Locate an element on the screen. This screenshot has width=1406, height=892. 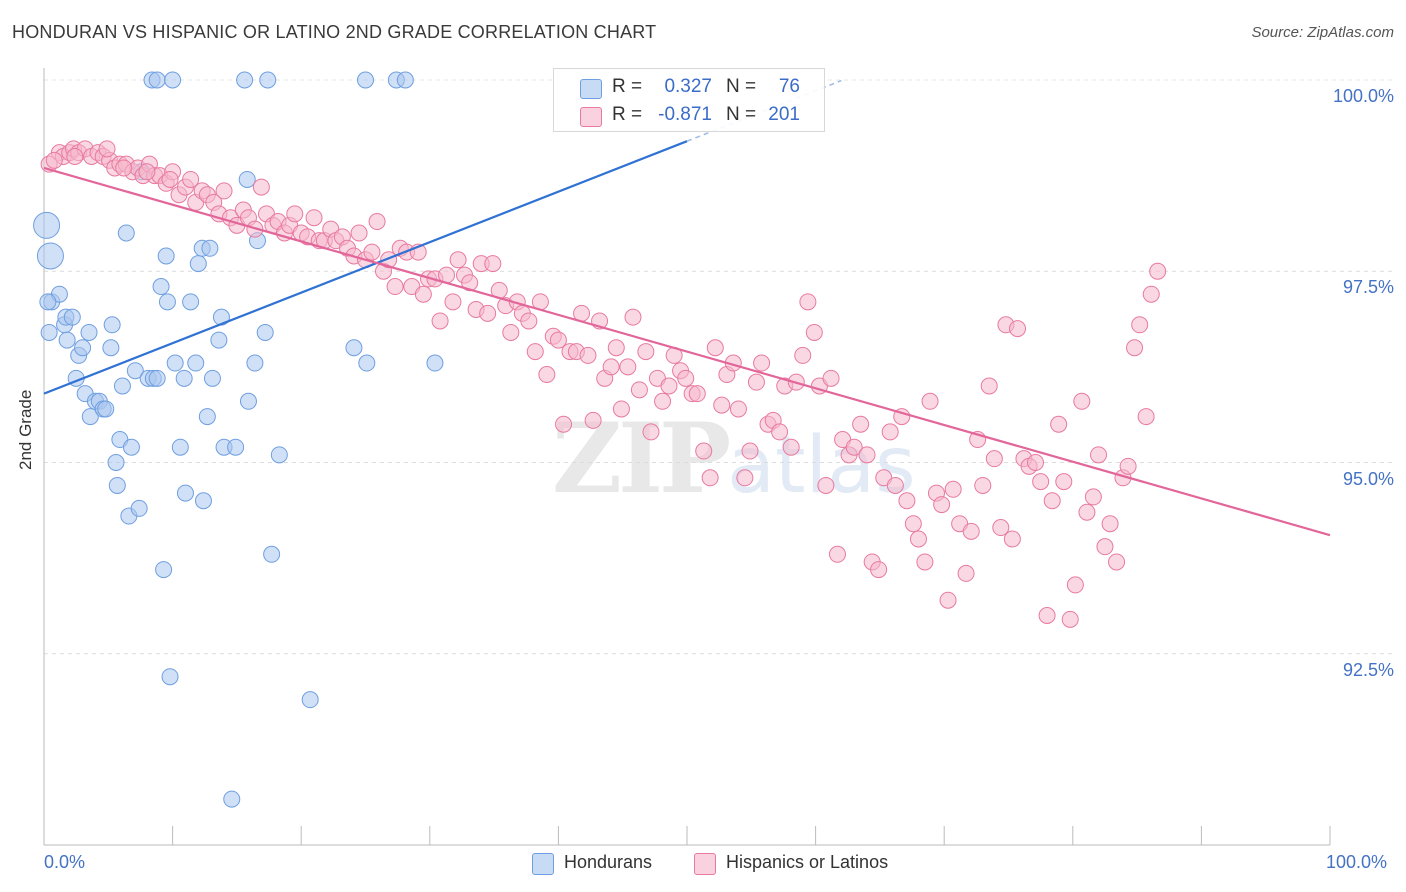
legend-swatch-hispanics is located at coordinates (705, 864).